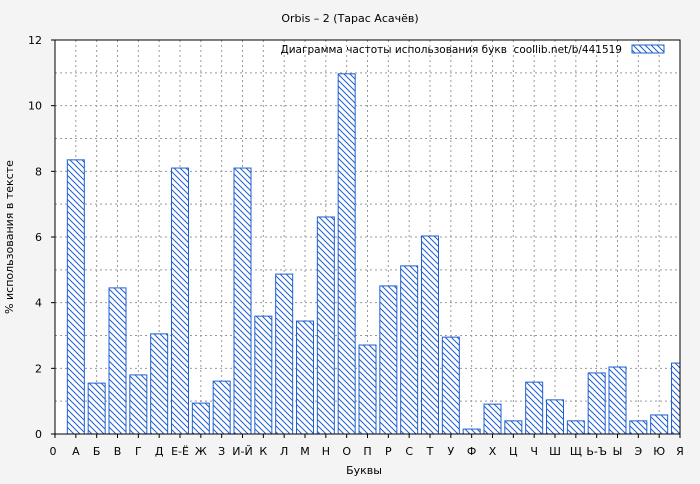  What do you see at coordinates (35, 40) in the screenshot?
I see `y-tick-label: 12` at bounding box center [35, 40].